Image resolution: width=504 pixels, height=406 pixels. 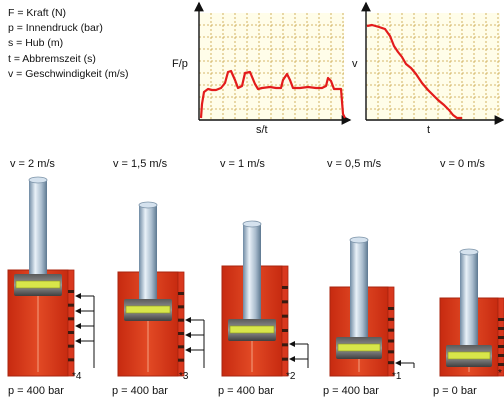 What do you see at coordinates (36, 391) in the screenshot?
I see `pressure-label-stage-1: p = 400 bar` at bounding box center [36, 391].